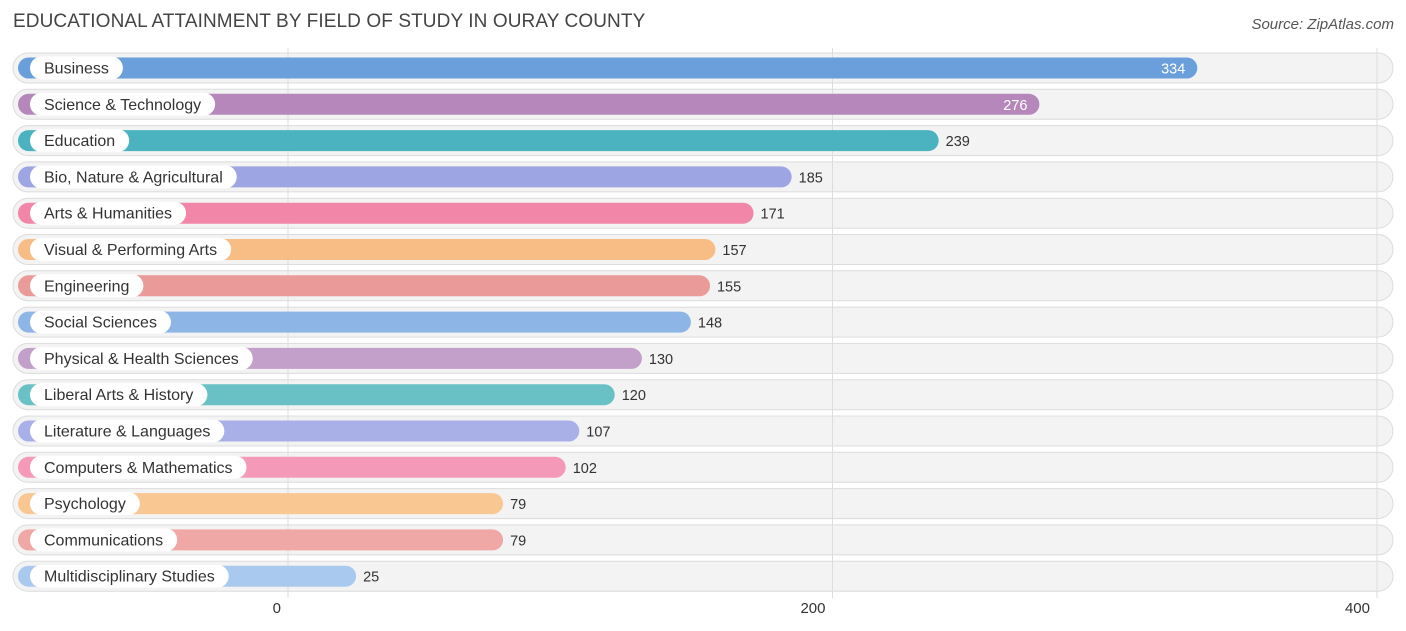  I want to click on row-track, so click(703, 576).